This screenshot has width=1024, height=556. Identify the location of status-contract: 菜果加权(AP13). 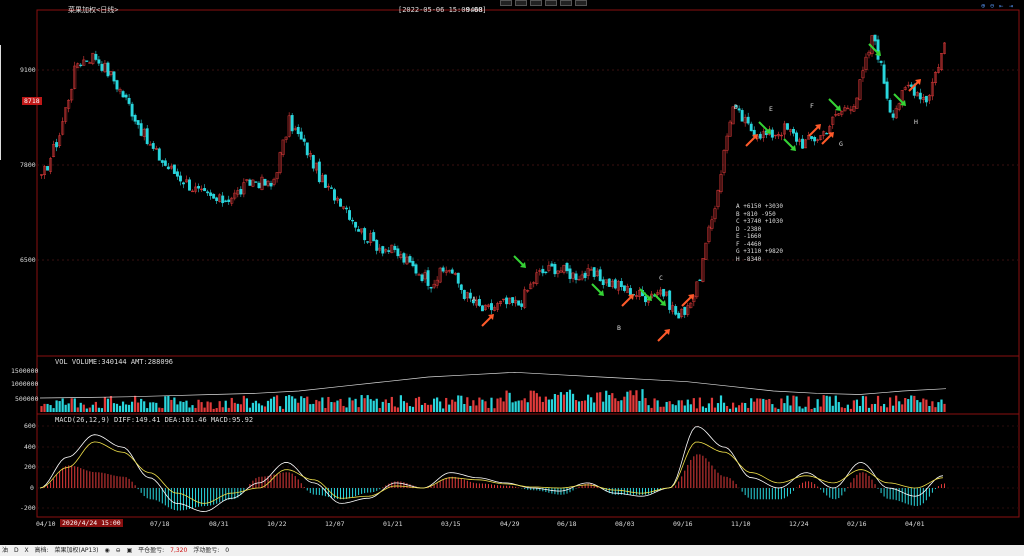
(76, 550).